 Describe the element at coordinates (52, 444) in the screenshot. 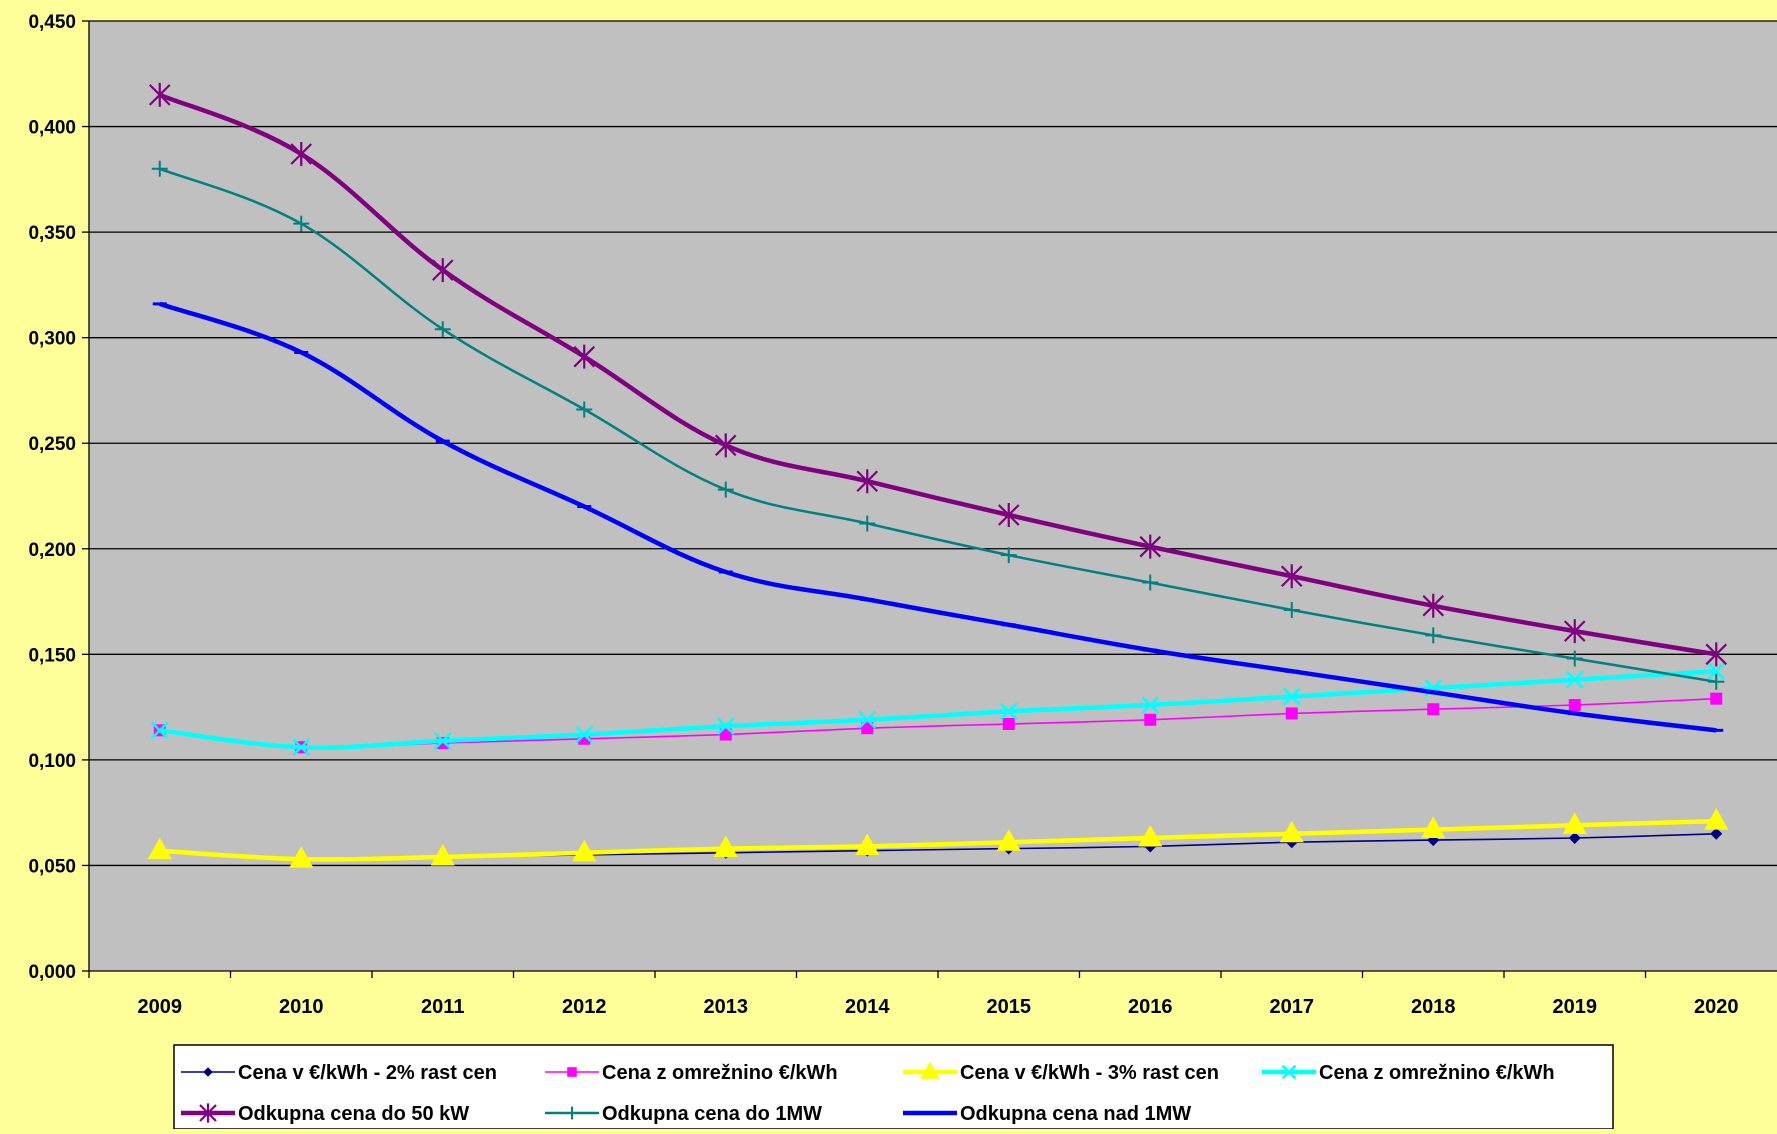

I see `y-tick-label: 0,250` at that location.